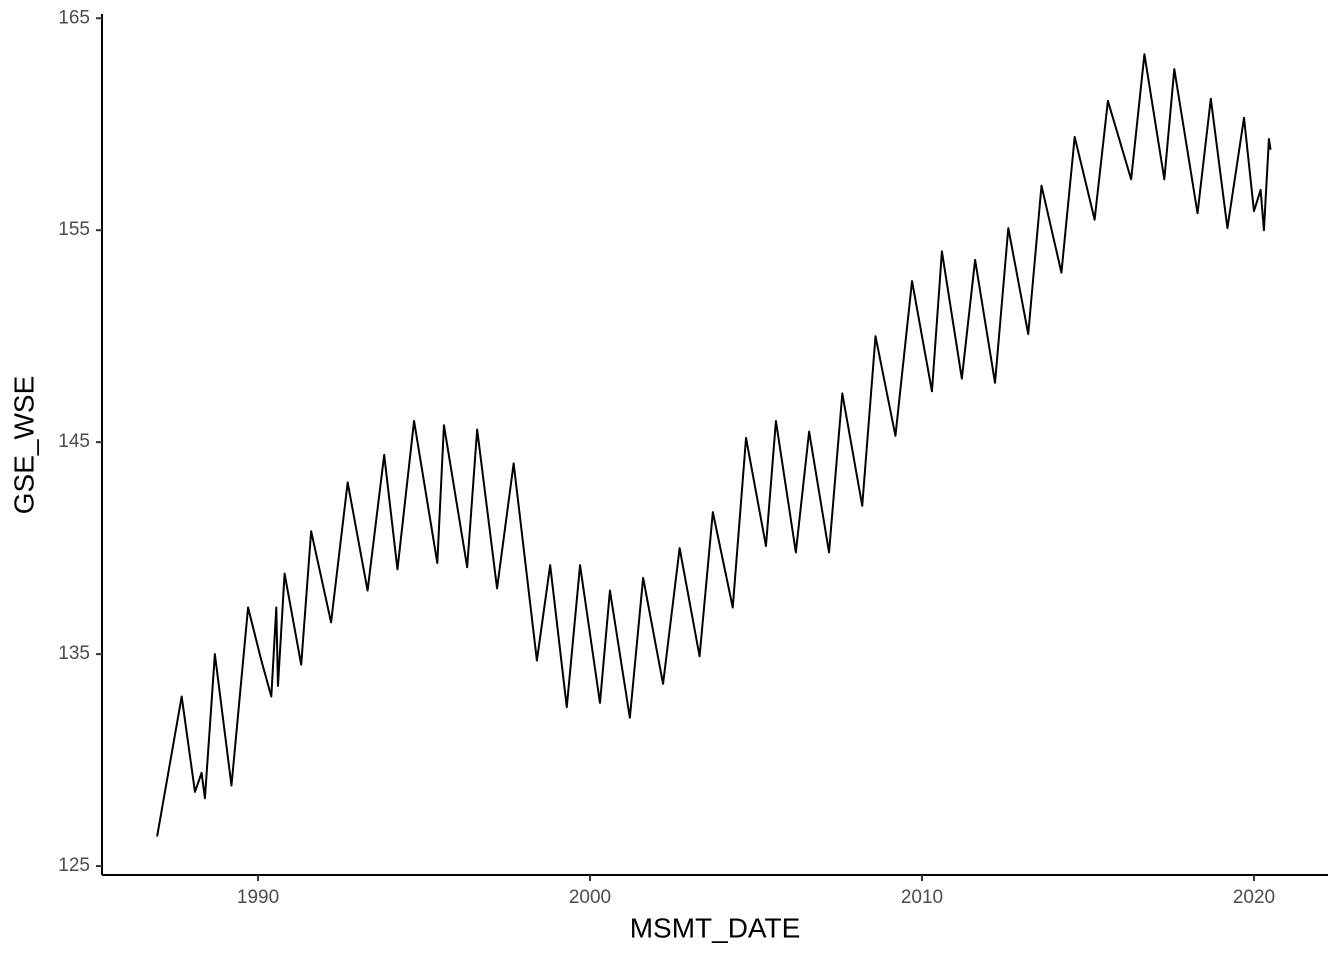  I want to click on x-tick-label: 2020, so click(1254, 897).